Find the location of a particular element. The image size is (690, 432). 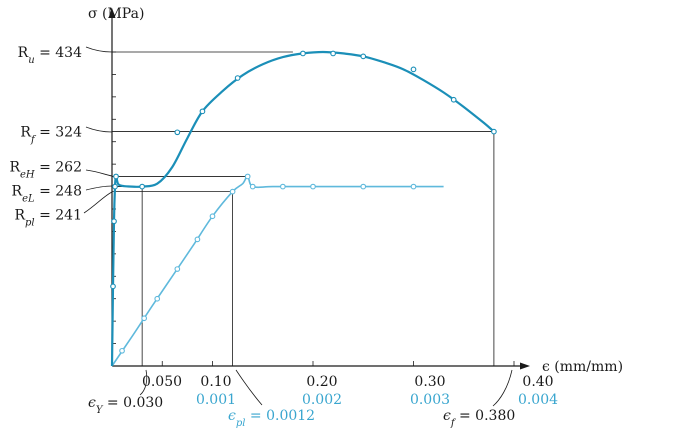

leader-rf is located at coordinates (99, 129).